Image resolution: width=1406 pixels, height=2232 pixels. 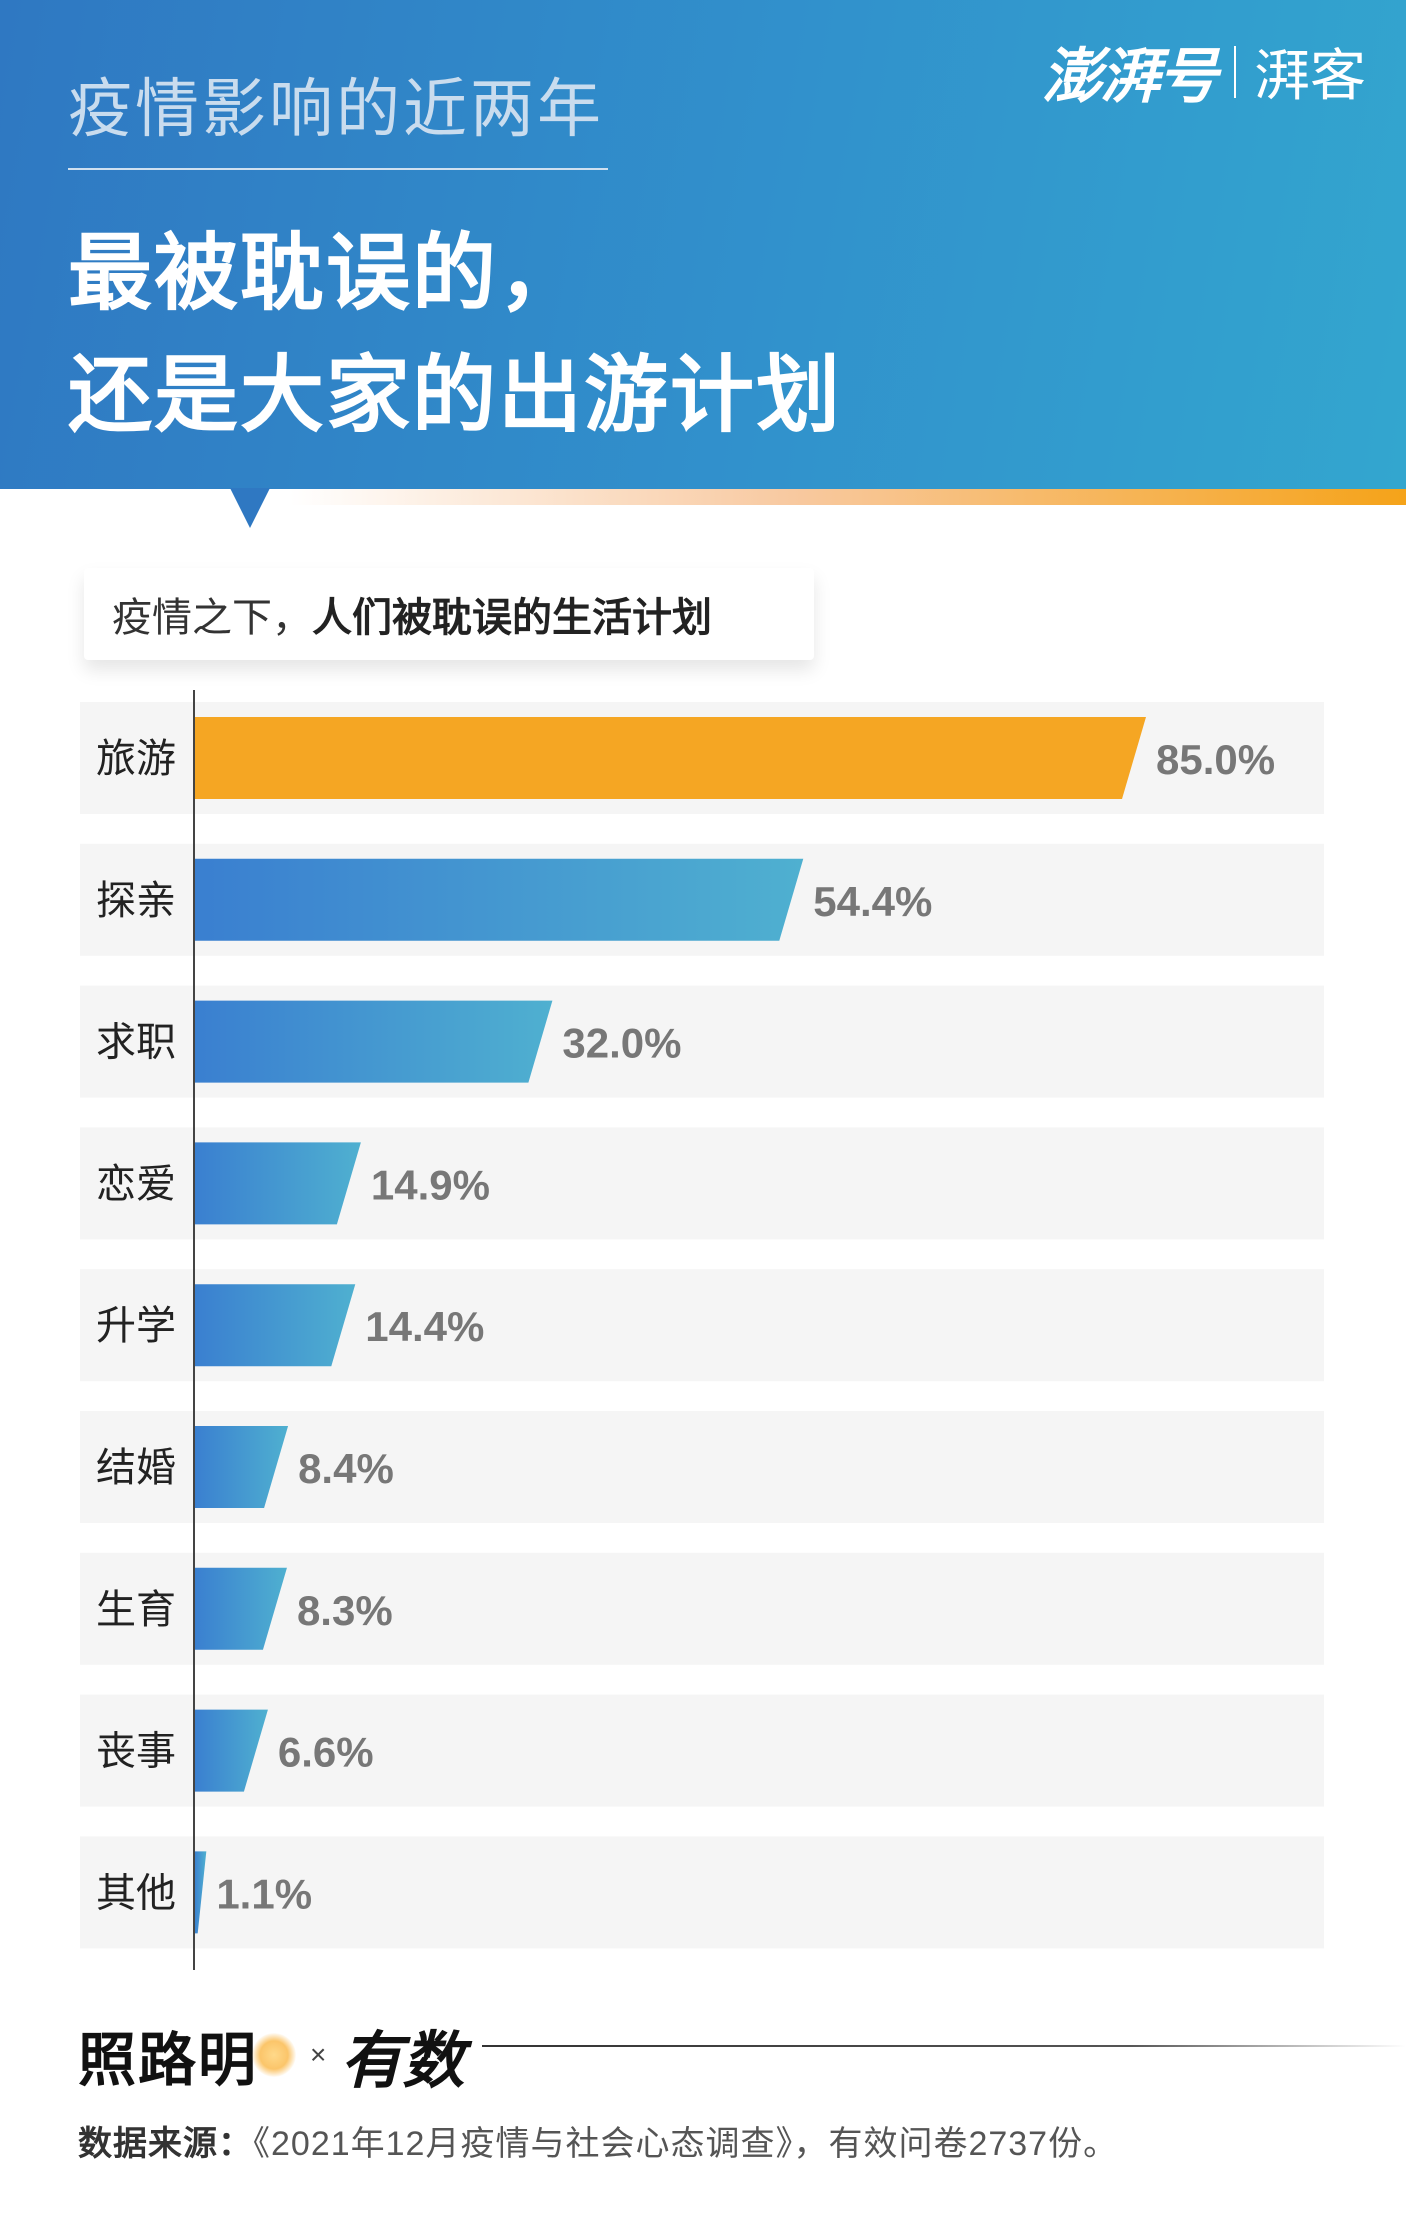 I want to click on sun-glow-icon, so click(x=274, y=2055).